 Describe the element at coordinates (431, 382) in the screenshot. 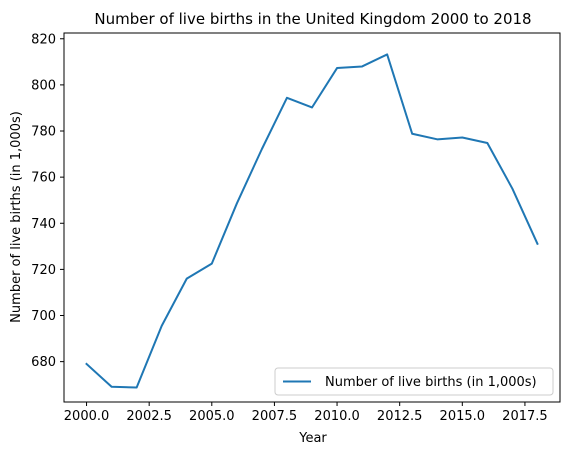

I see `legend-label: Number of live births (in 1,000s)` at that location.